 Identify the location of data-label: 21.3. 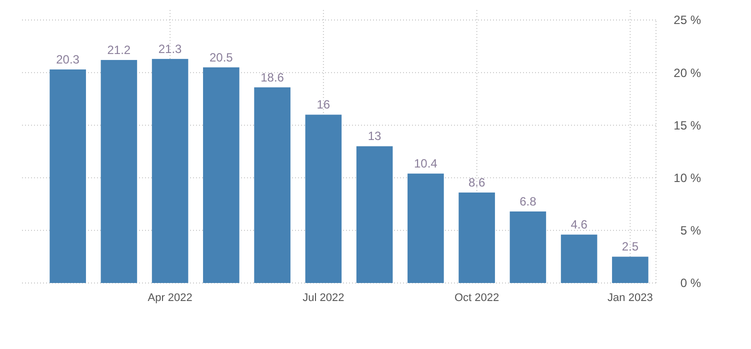
(170, 49).